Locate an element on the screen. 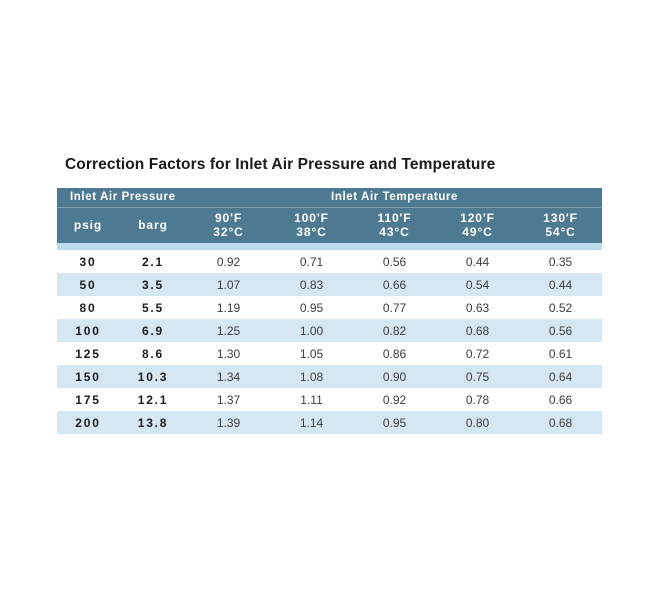  psig-cell: 200 is located at coordinates (88, 422).